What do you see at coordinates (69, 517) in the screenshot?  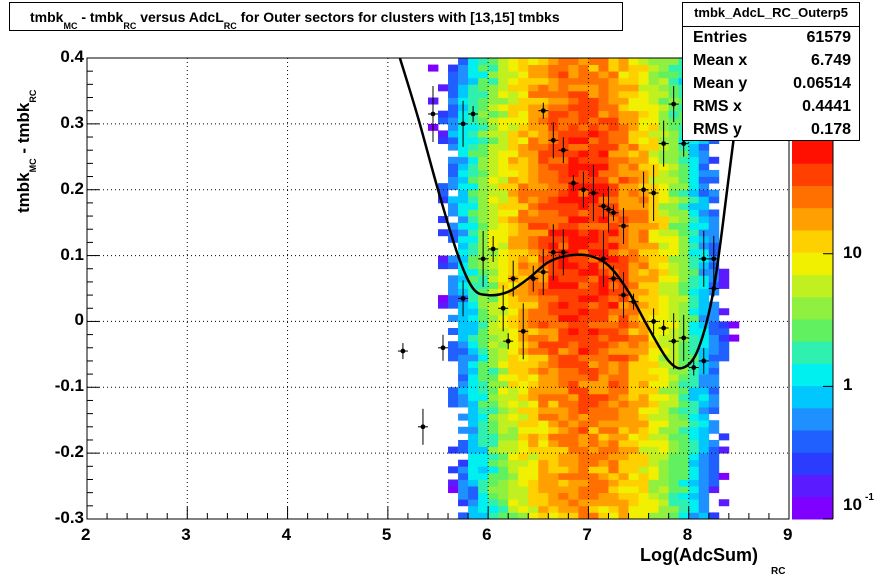 I see `y-tick-label: -0.3` at bounding box center [69, 517].